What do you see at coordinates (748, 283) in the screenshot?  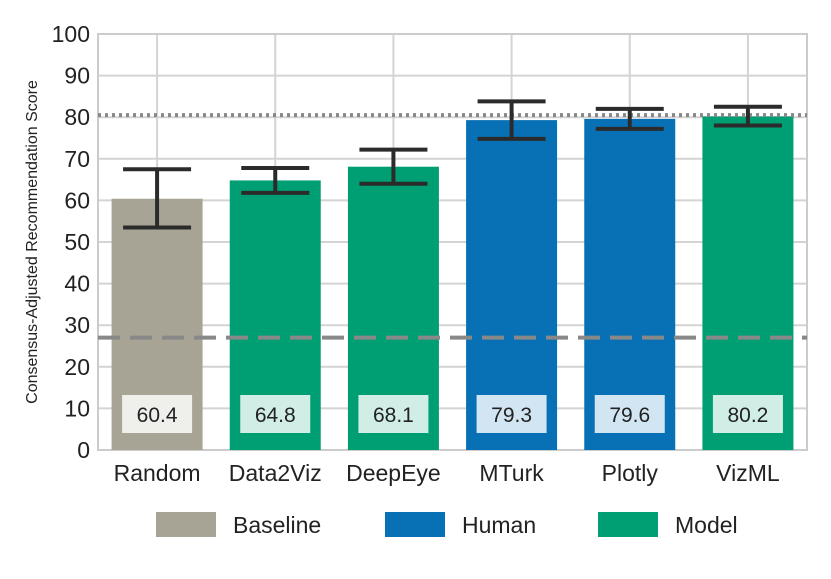 I see `bar-vizml` at bounding box center [748, 283].